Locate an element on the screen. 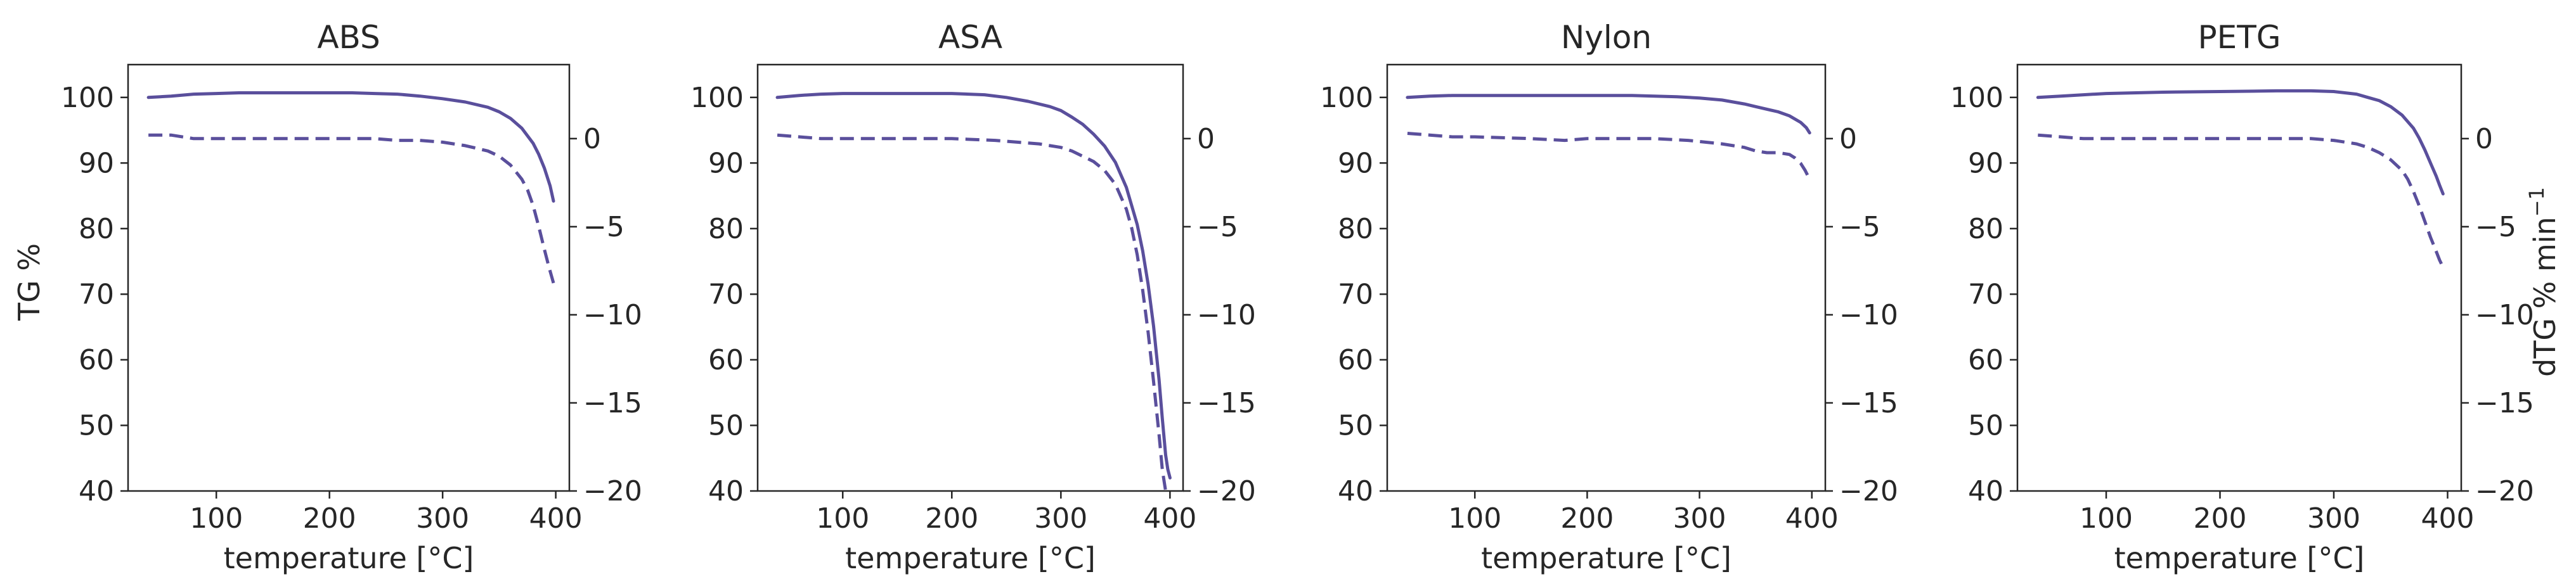  panel-title: PETG is located at coordinates (2239, 37).